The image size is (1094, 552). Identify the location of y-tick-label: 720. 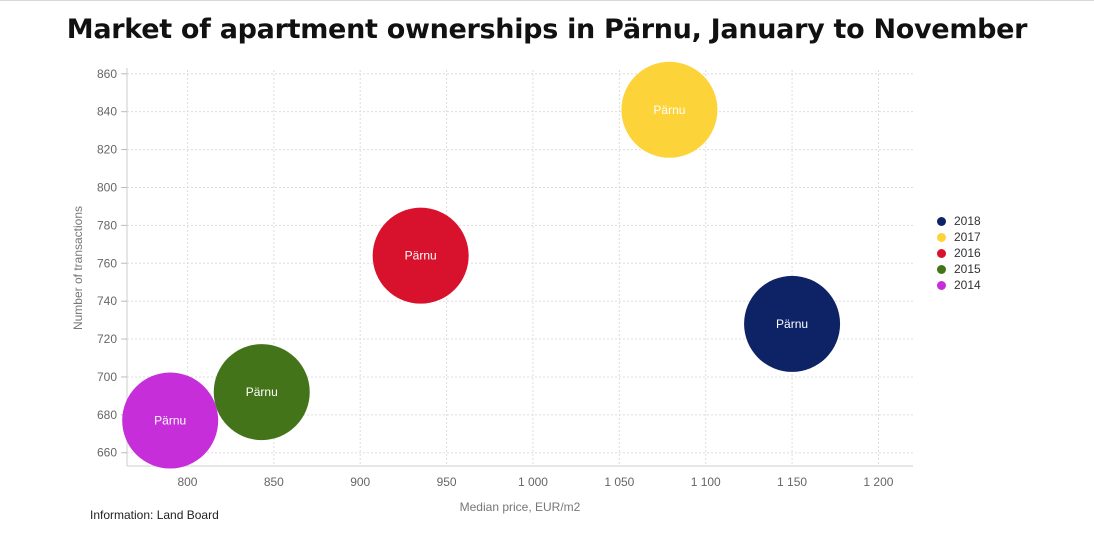
(107, 339).